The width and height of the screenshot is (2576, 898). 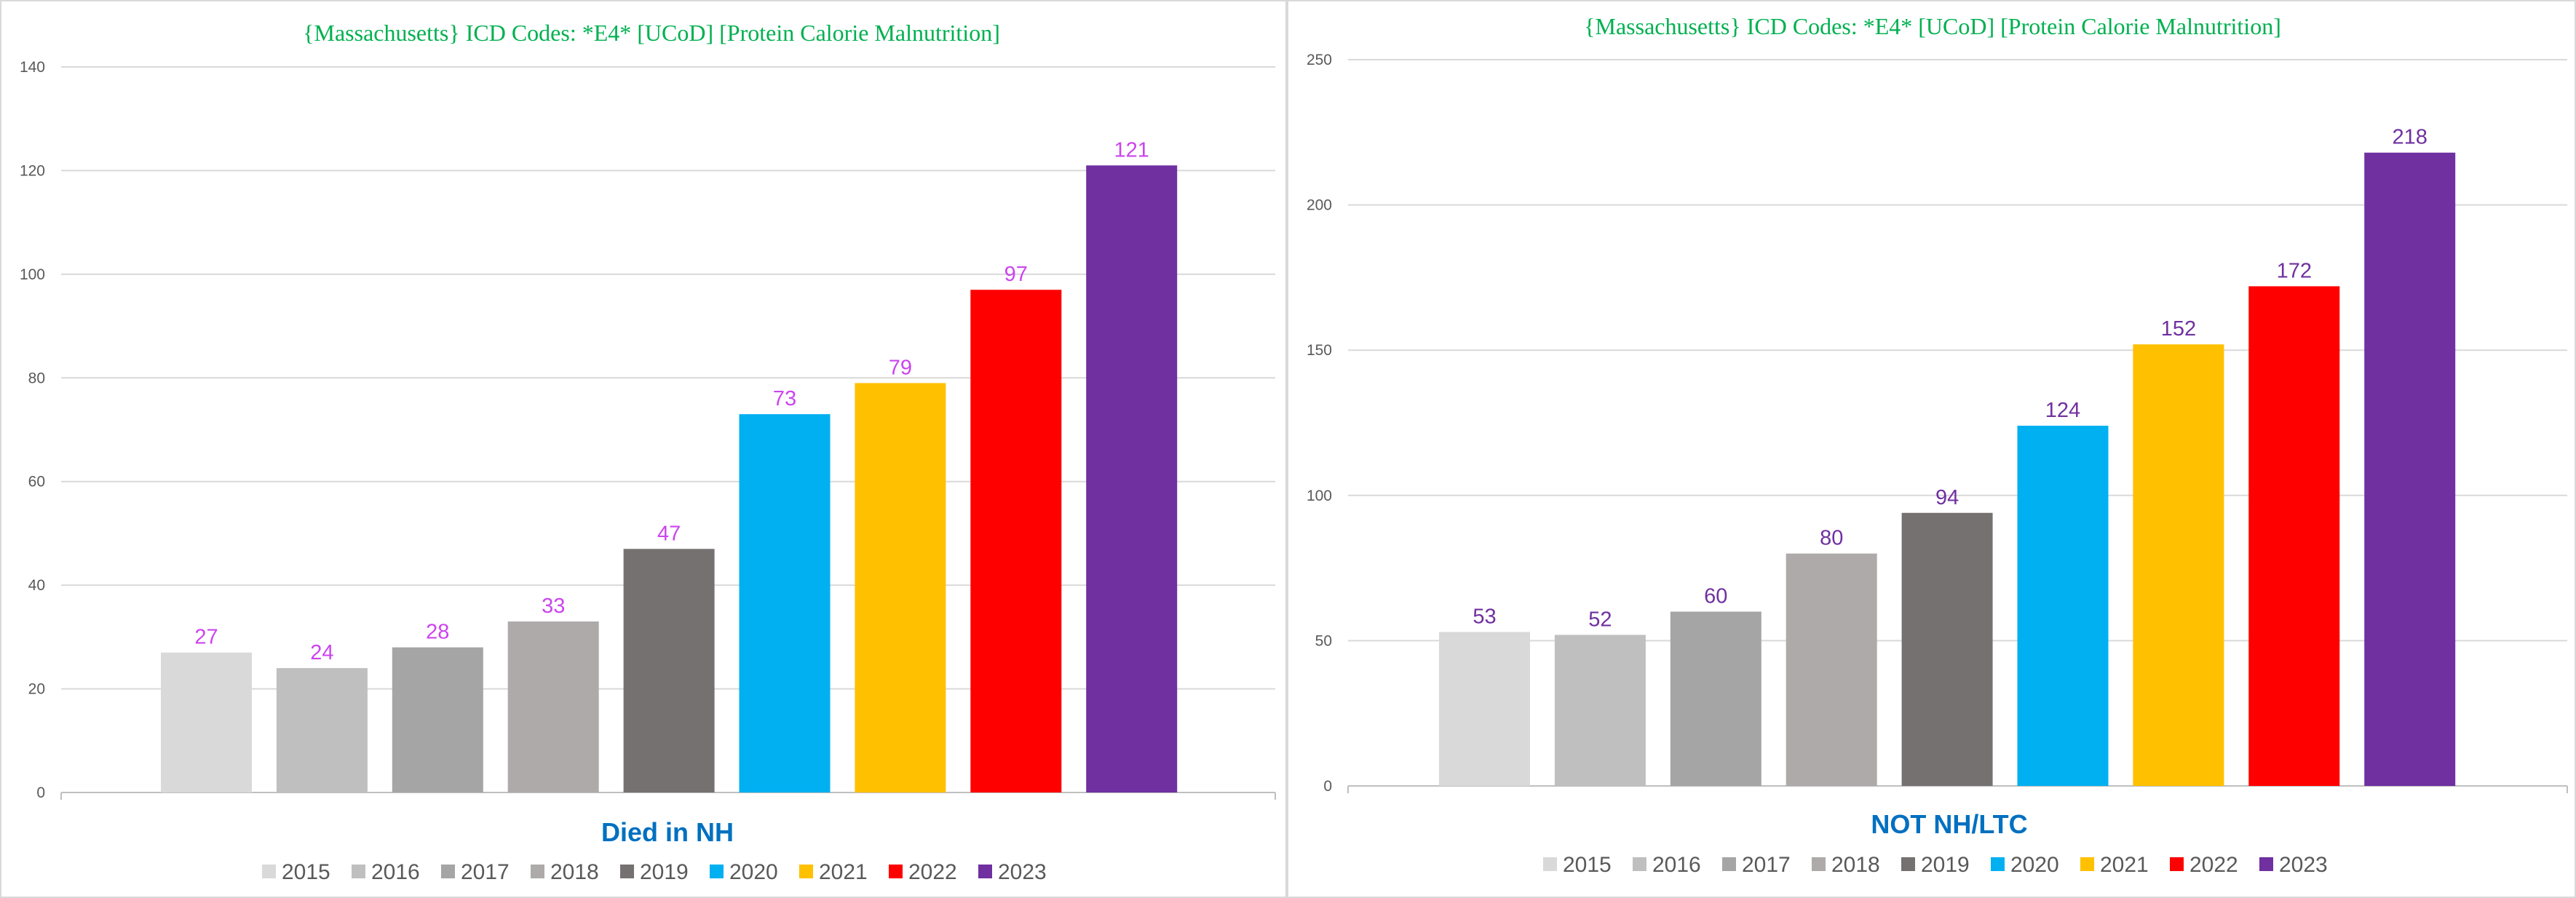 What do you see at coordinates (1831, 538) in the screenshot?
I see `data-label-2018: 80` at bounding box center [1831, 538].